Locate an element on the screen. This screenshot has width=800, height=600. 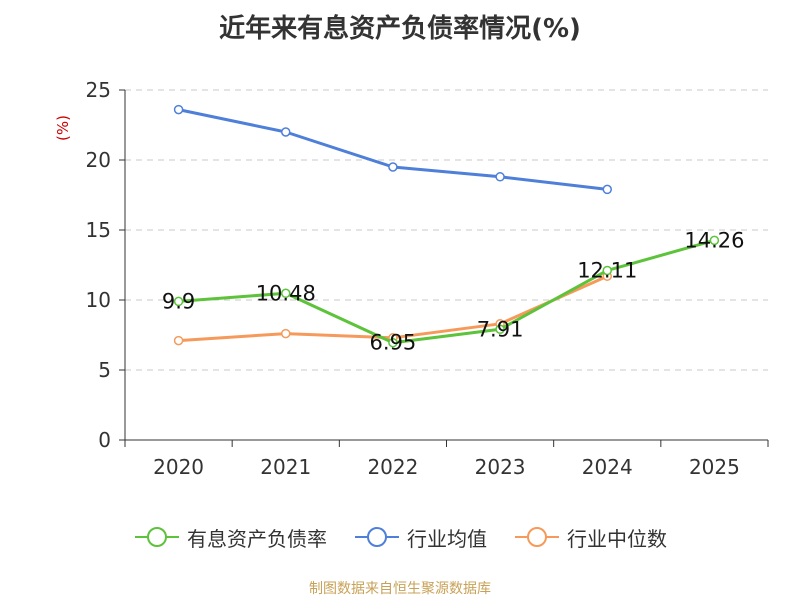
data-point-s1-2023 is located at coordinates (500, 177).